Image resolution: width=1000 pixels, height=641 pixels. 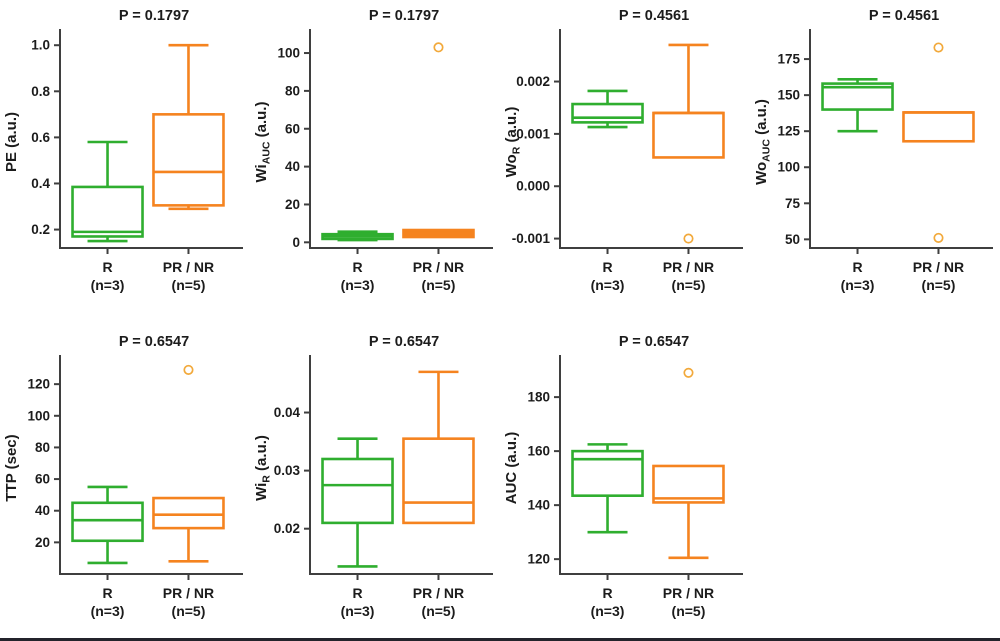 I want to click on y-tick-label: 125, so click(x=788, y=131).